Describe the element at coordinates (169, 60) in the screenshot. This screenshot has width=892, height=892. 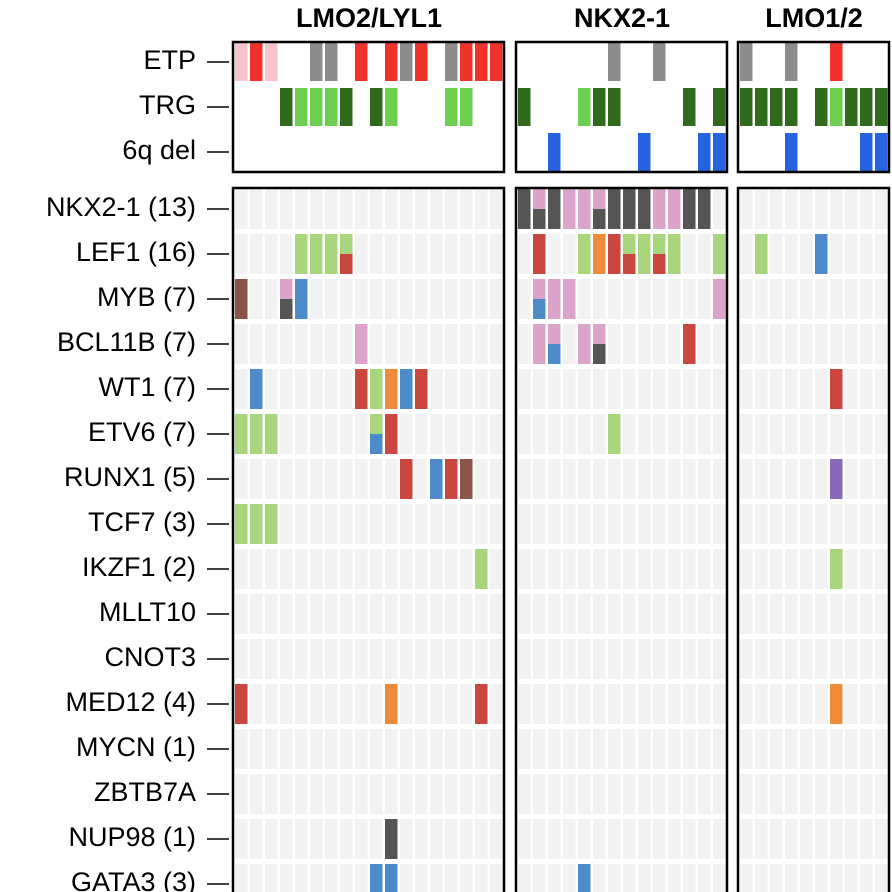
I see `annotation-label: ETP` at that location.